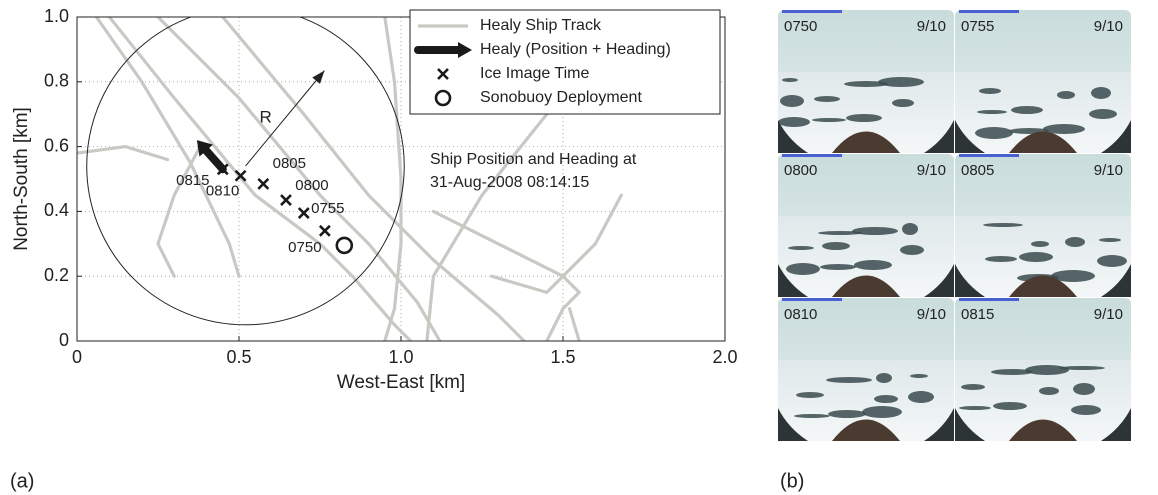 This screenshot has height=495, width=1158. I want to click on y-axis-label: North-South [km], so click(21, 179).